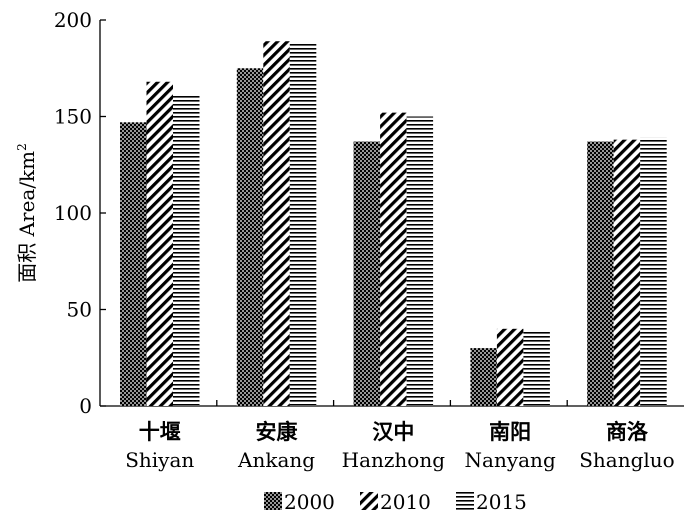 The height and width of the screenshot is (524, 700). Describe the element at coordinates (627, 431) in the screenshot. I see `category-label-cn: 商洛` at that location.